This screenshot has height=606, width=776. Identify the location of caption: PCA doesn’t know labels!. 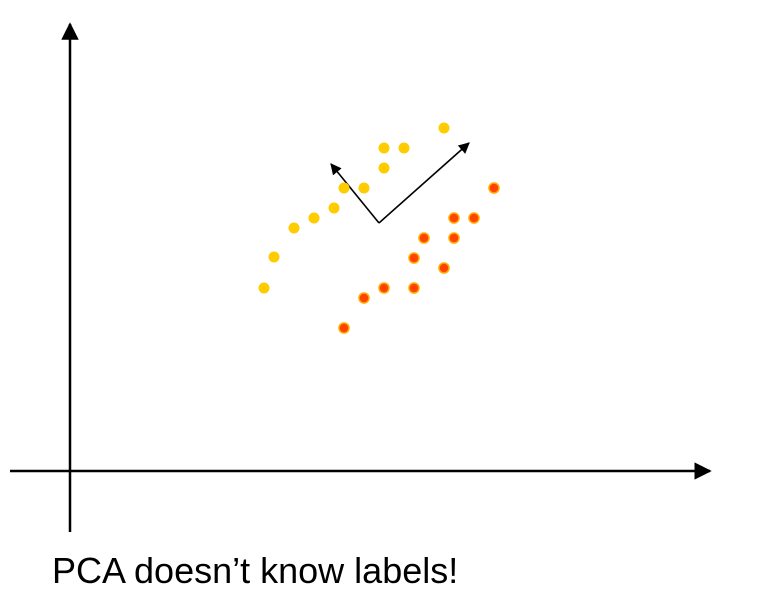
(255, 570).